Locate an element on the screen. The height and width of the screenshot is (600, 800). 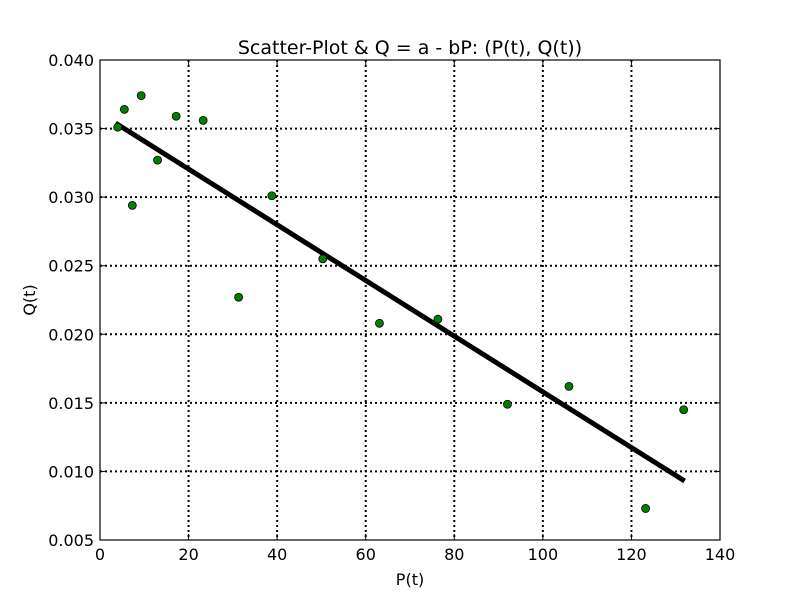
chart-title: Scatter-Plot & Q = a - bP: (P(t), Q(t)) is located at coordinates (410, 48).